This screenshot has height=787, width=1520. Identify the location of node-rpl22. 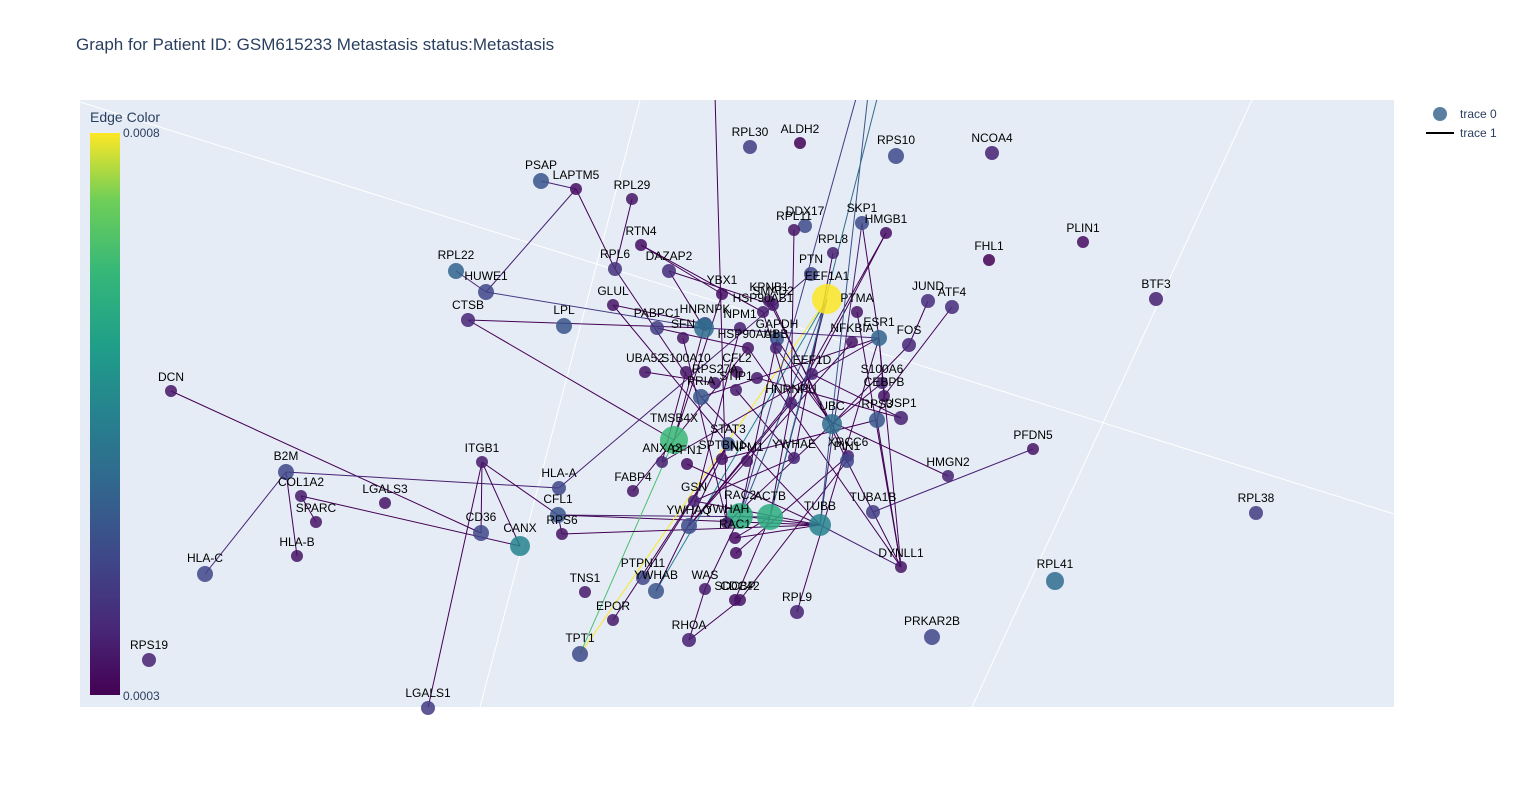
(456, 271).